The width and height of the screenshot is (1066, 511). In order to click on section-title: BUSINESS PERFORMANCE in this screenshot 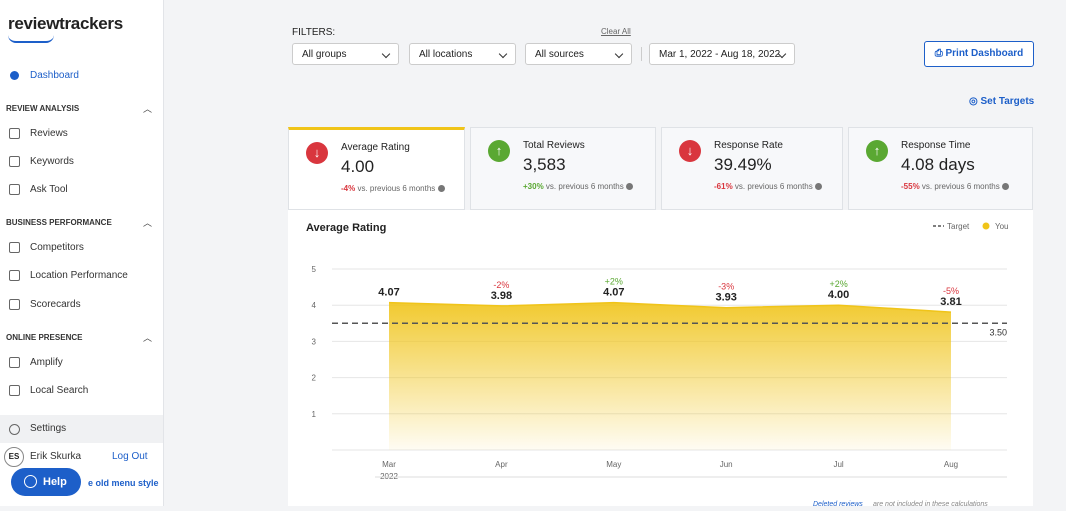, I will do `click(59, 222)`.